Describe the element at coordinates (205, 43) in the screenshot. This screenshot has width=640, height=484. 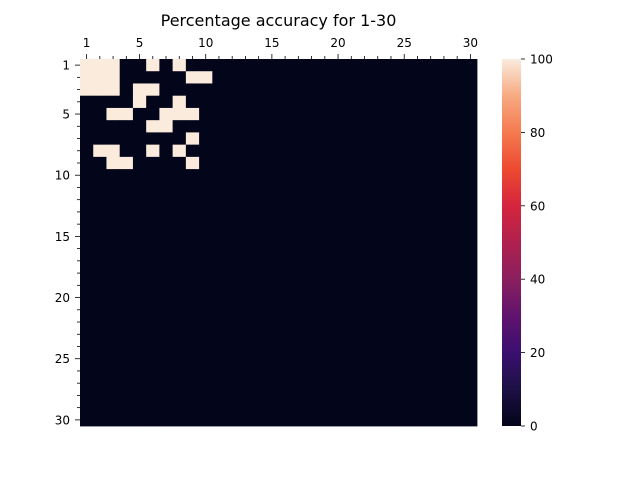
I see `x-tick-label: 10` at that location.